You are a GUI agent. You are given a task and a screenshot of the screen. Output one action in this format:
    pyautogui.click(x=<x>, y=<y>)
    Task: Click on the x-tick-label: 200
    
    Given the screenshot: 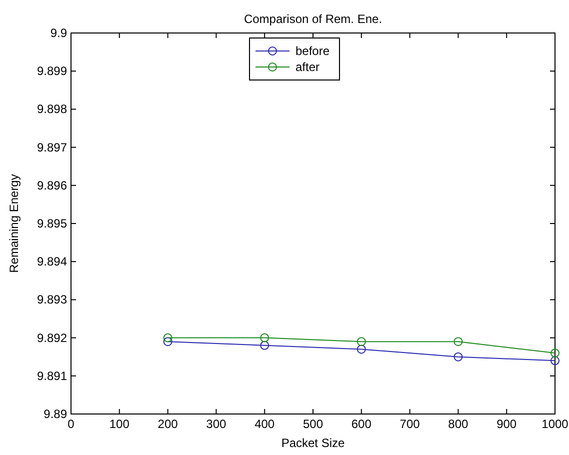 What is the action you would take?
    pyautogui.click(x=168, y=424)
    